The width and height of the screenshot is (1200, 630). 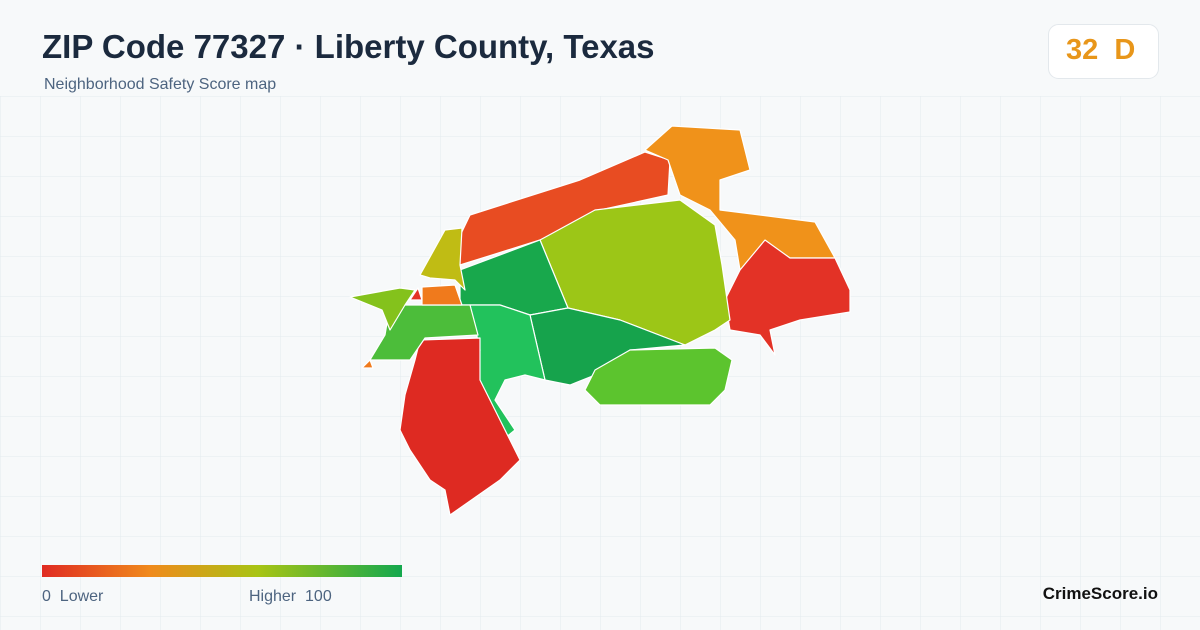 I want to click on score-box, so click(x=1103, y=51).